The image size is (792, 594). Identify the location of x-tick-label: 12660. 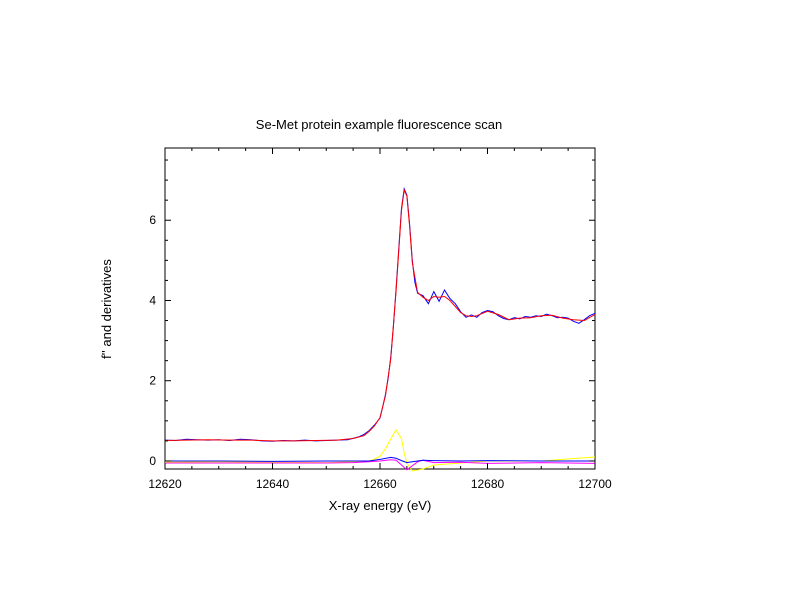
(380, 484).